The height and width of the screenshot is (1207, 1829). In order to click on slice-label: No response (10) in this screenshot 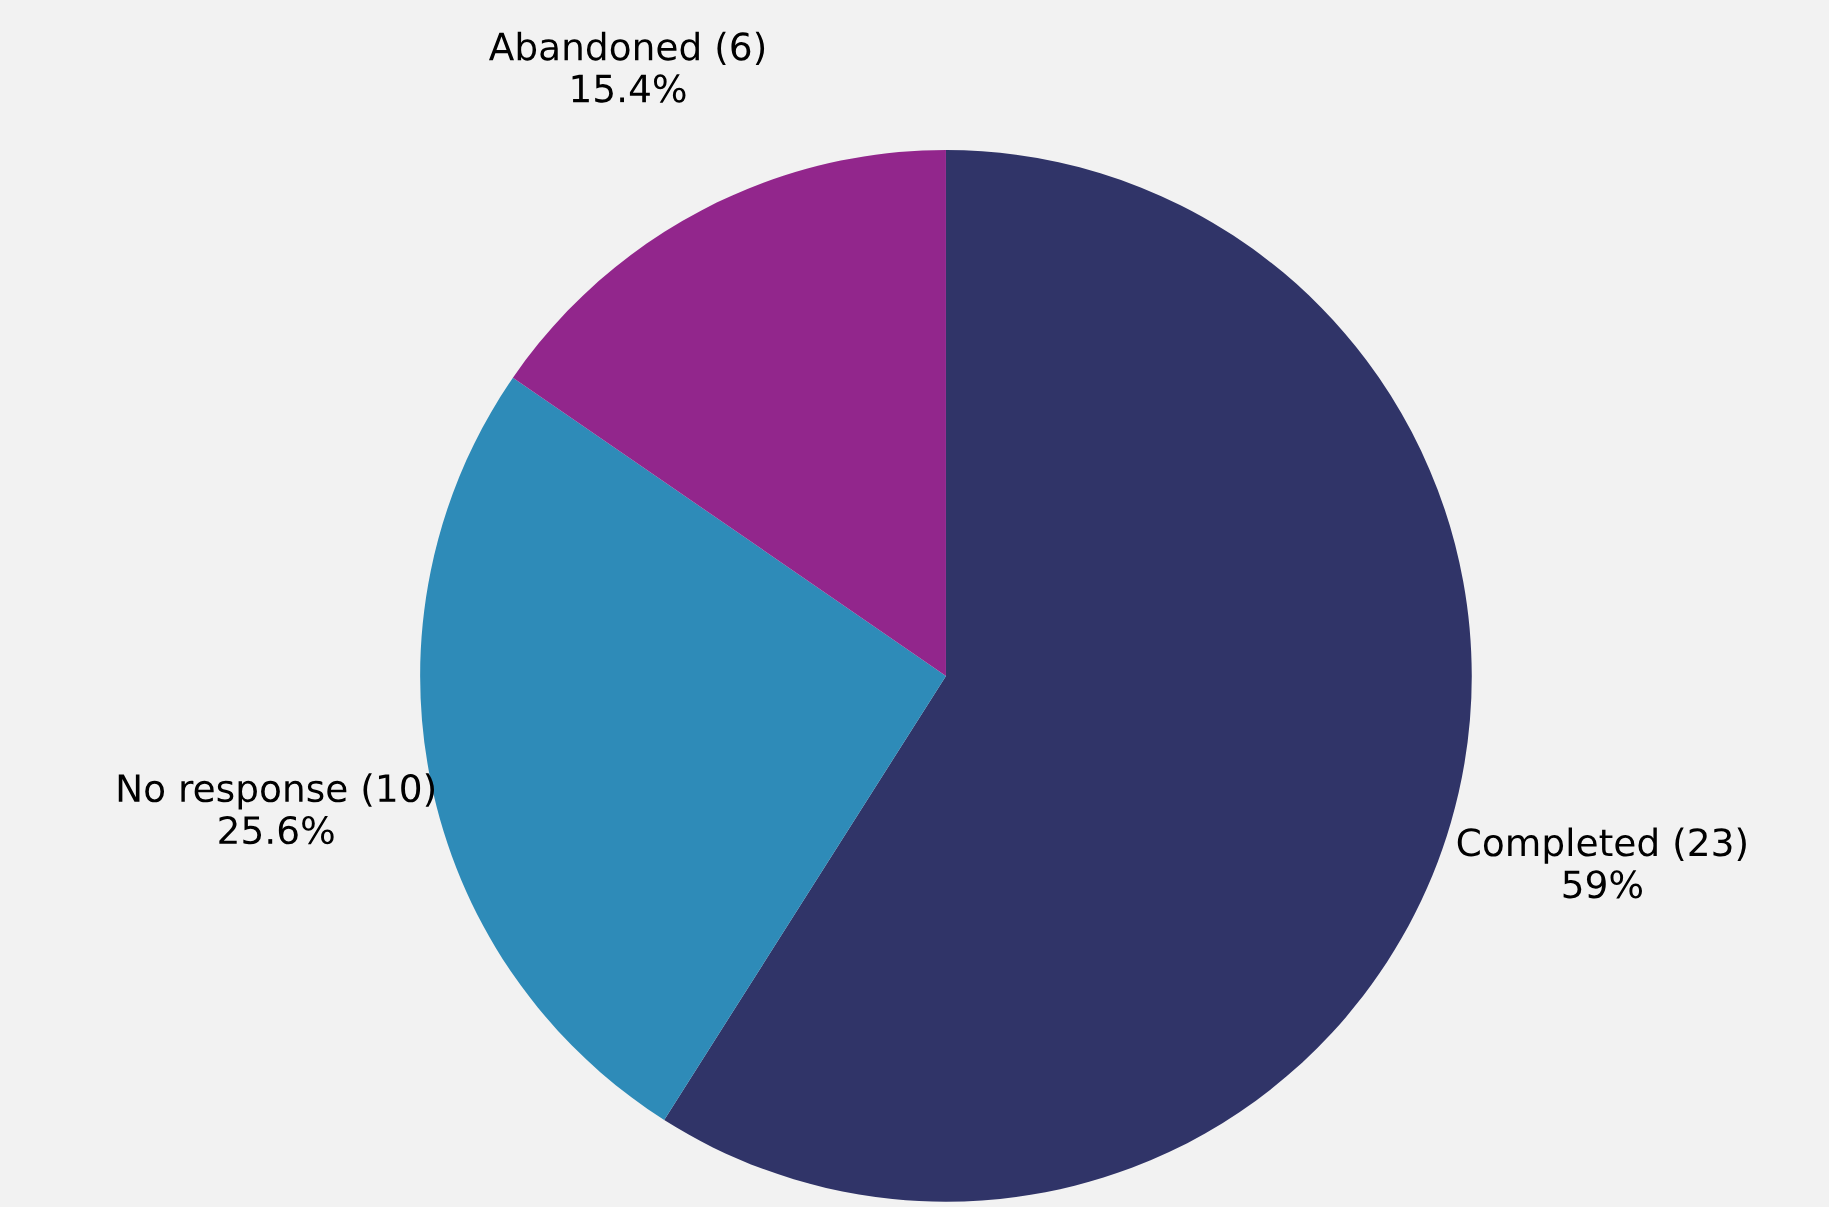, I will do `click(276, 791)`.